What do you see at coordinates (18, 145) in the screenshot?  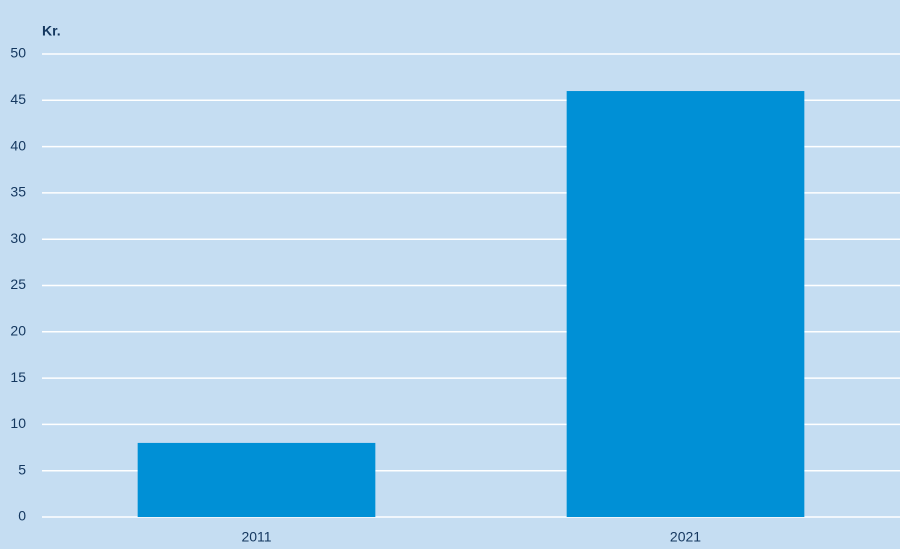 I see `y-tick-label: 40` at bounding box center [18, 145].